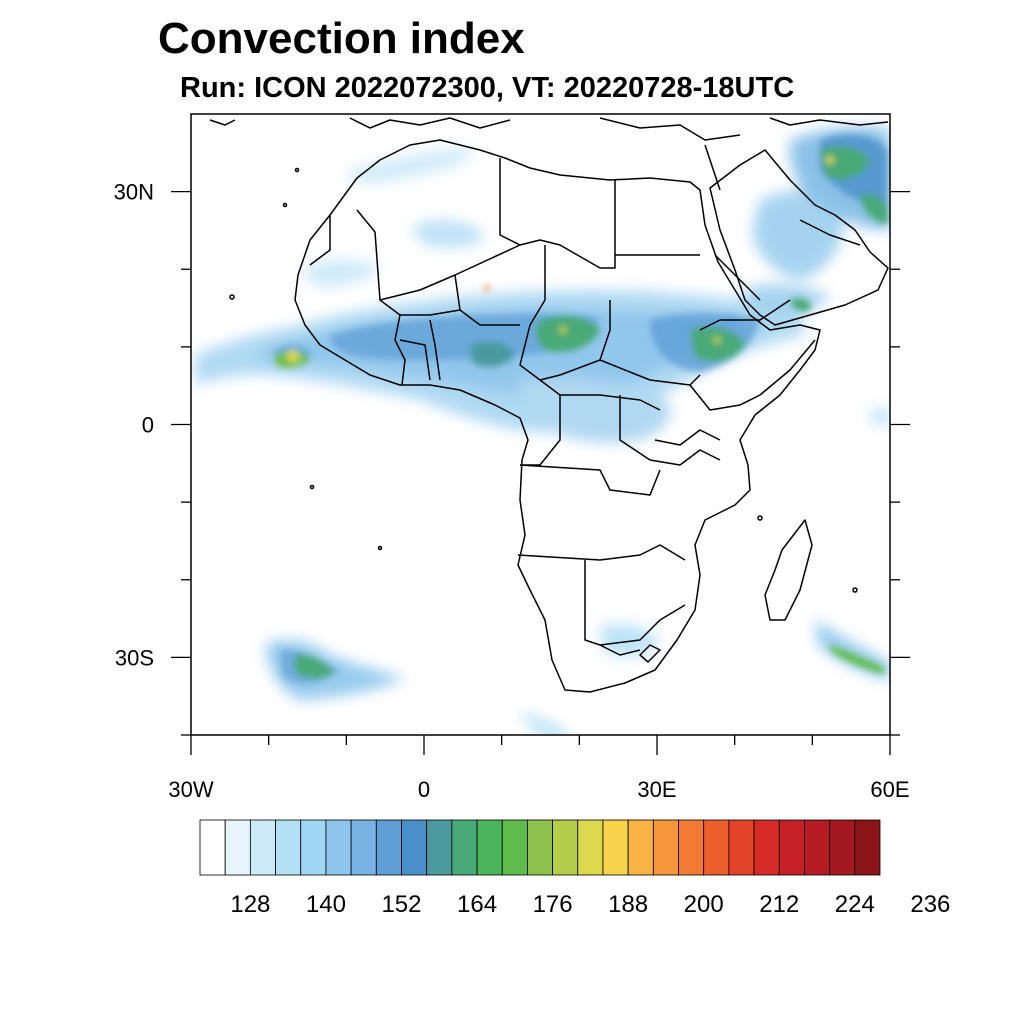 The width and height of the screenshot is (1024, 1024). Describe the element at coordinates (487, 88) in the screenshot. I see `figure-subtitle: Run: ICON 2022072300, VT: 20220728-18UTC` at that location.